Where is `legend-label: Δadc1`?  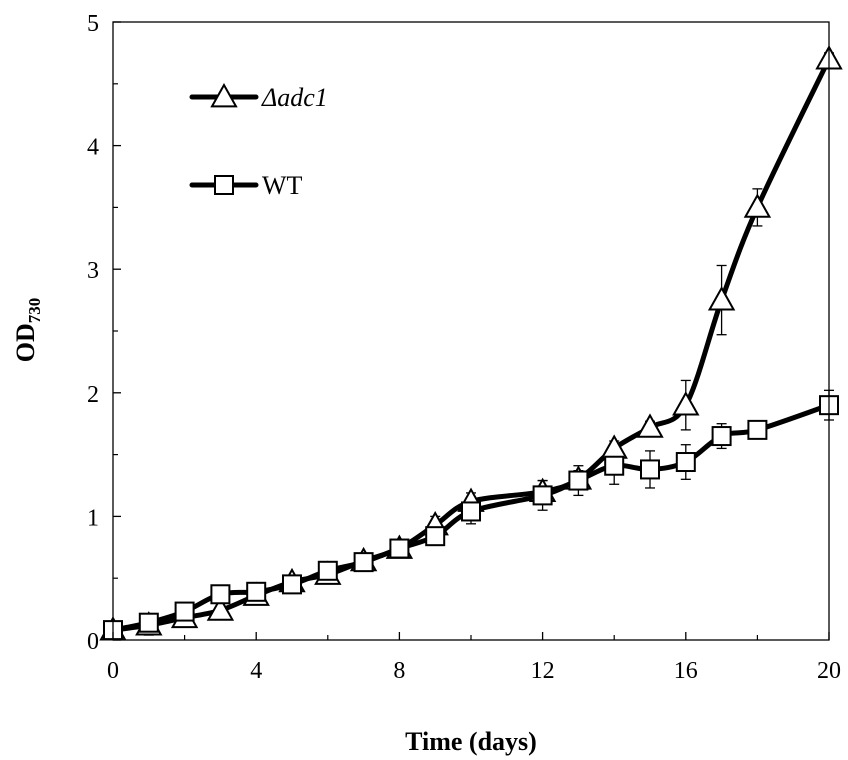 legend-label: Δadc1 is located at coordinates (294, 97).